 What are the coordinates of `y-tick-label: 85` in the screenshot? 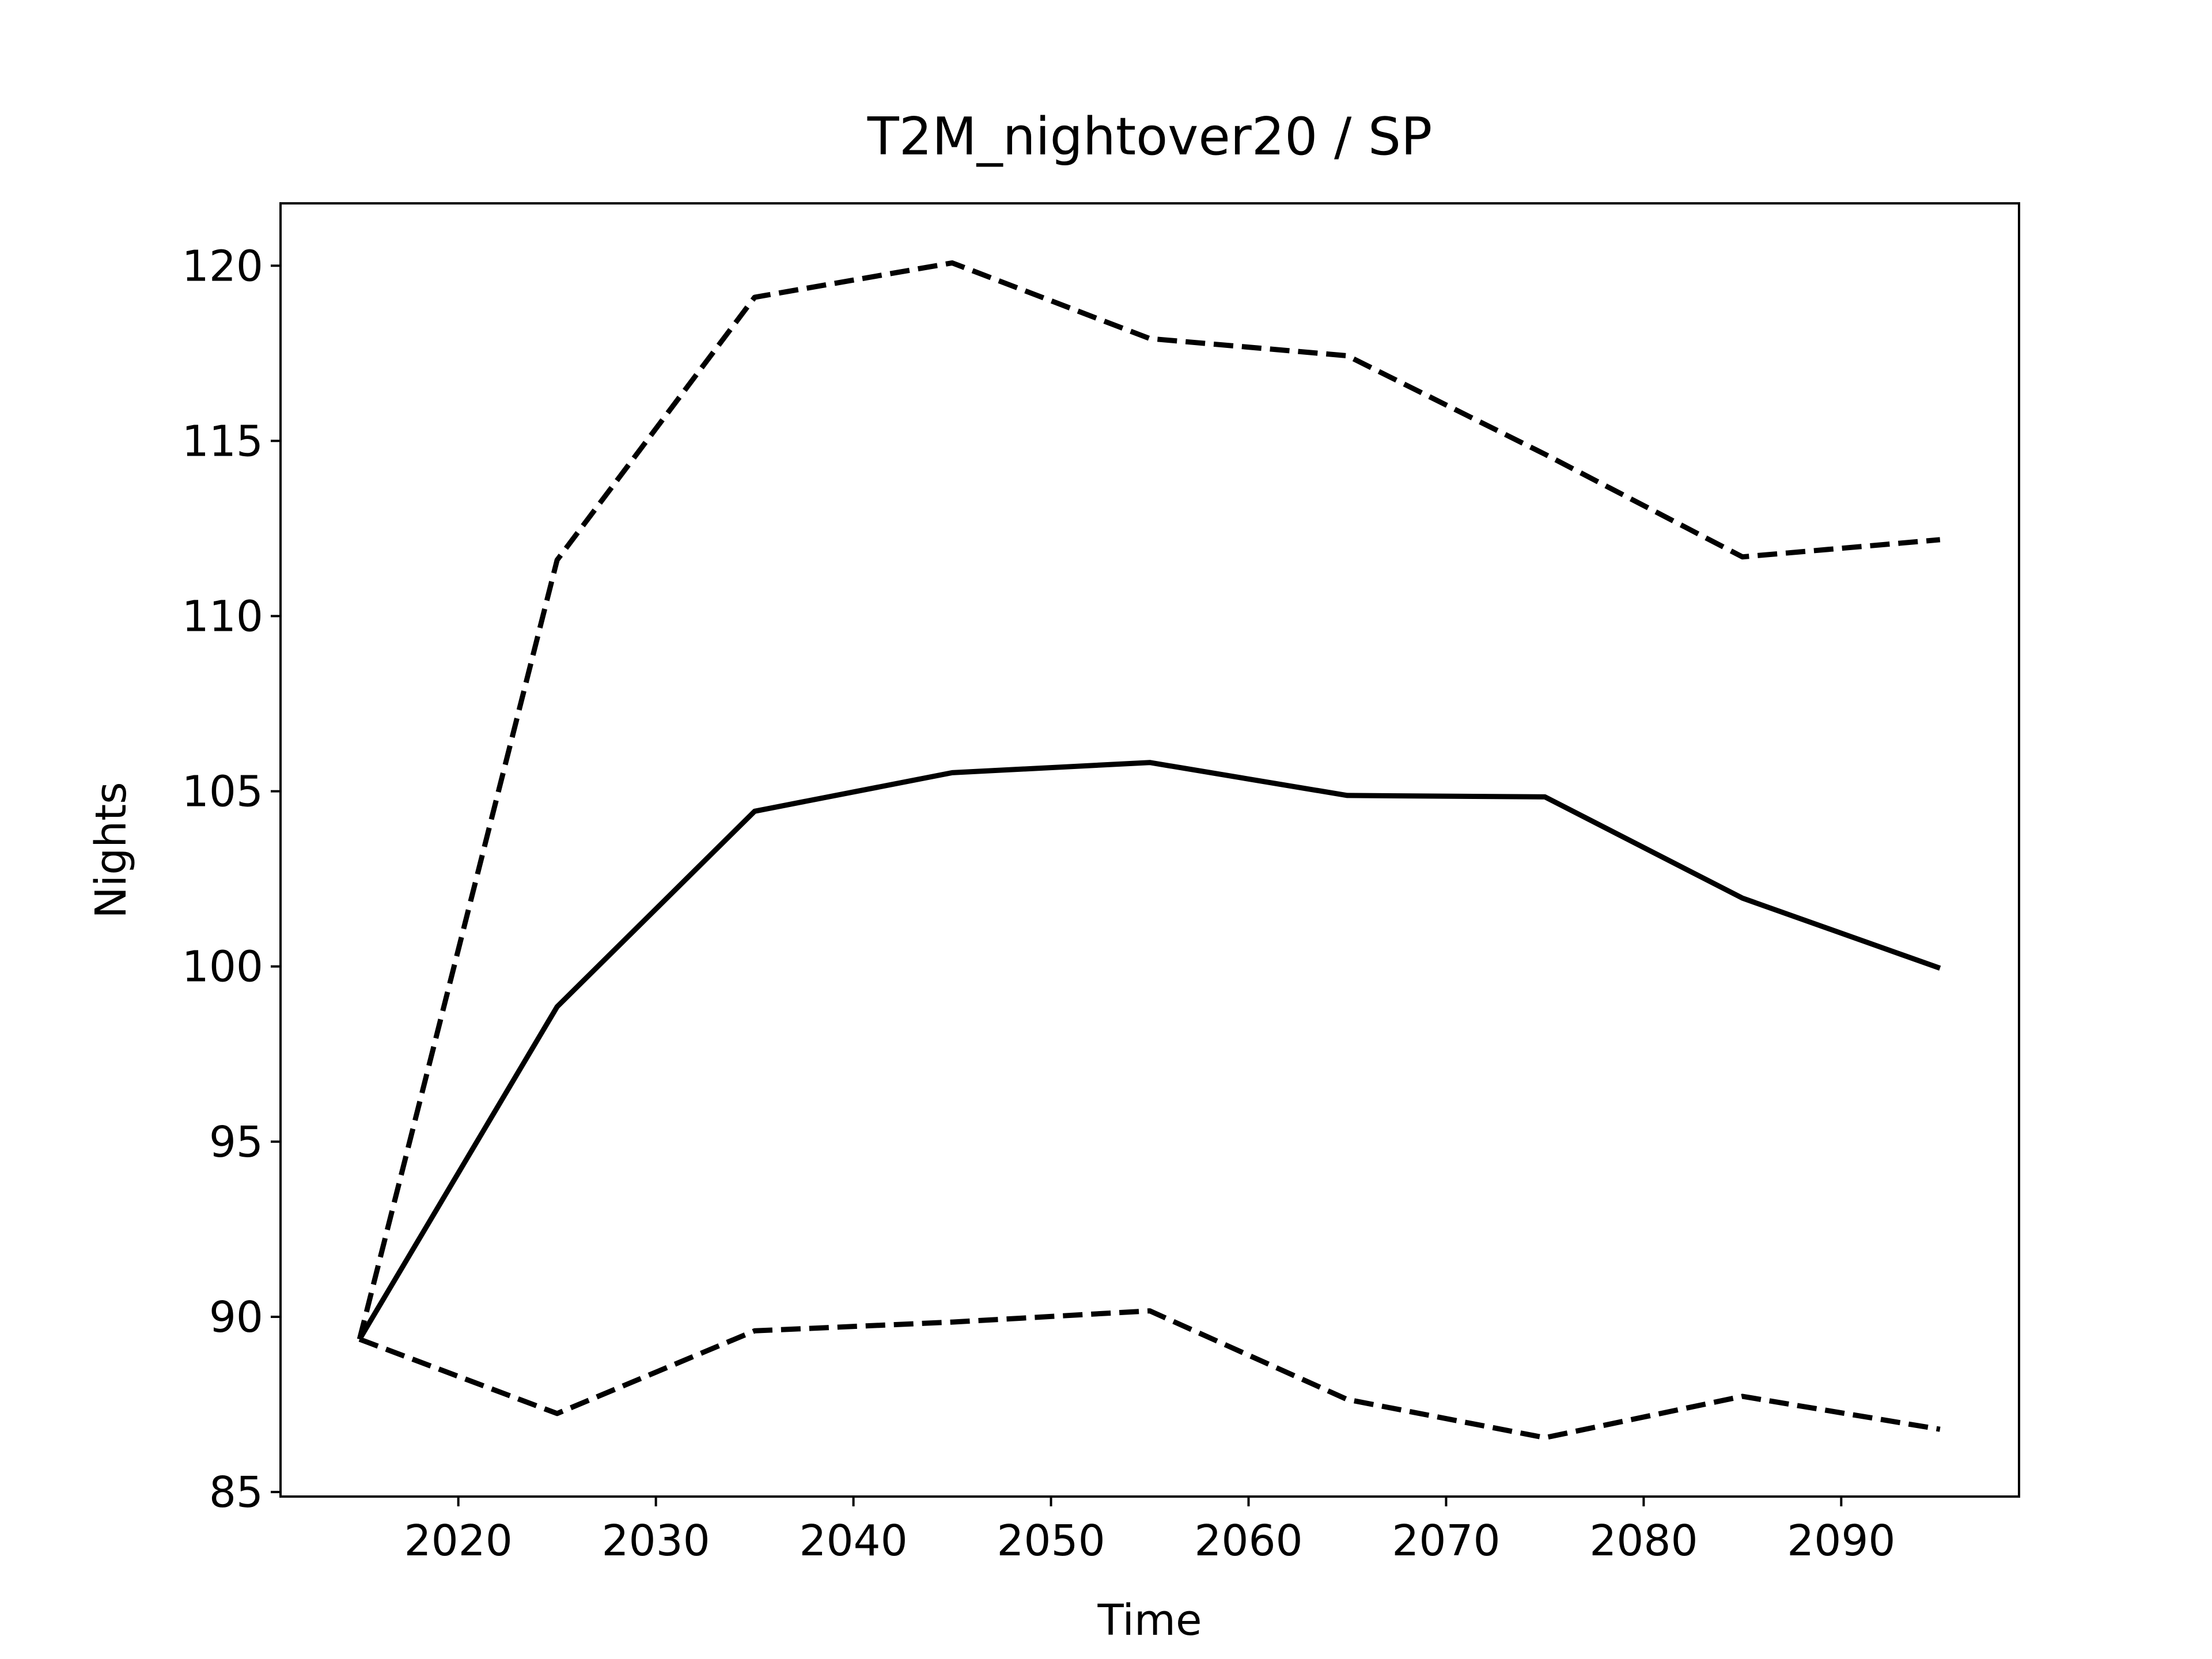 It's located at (236, 1492).